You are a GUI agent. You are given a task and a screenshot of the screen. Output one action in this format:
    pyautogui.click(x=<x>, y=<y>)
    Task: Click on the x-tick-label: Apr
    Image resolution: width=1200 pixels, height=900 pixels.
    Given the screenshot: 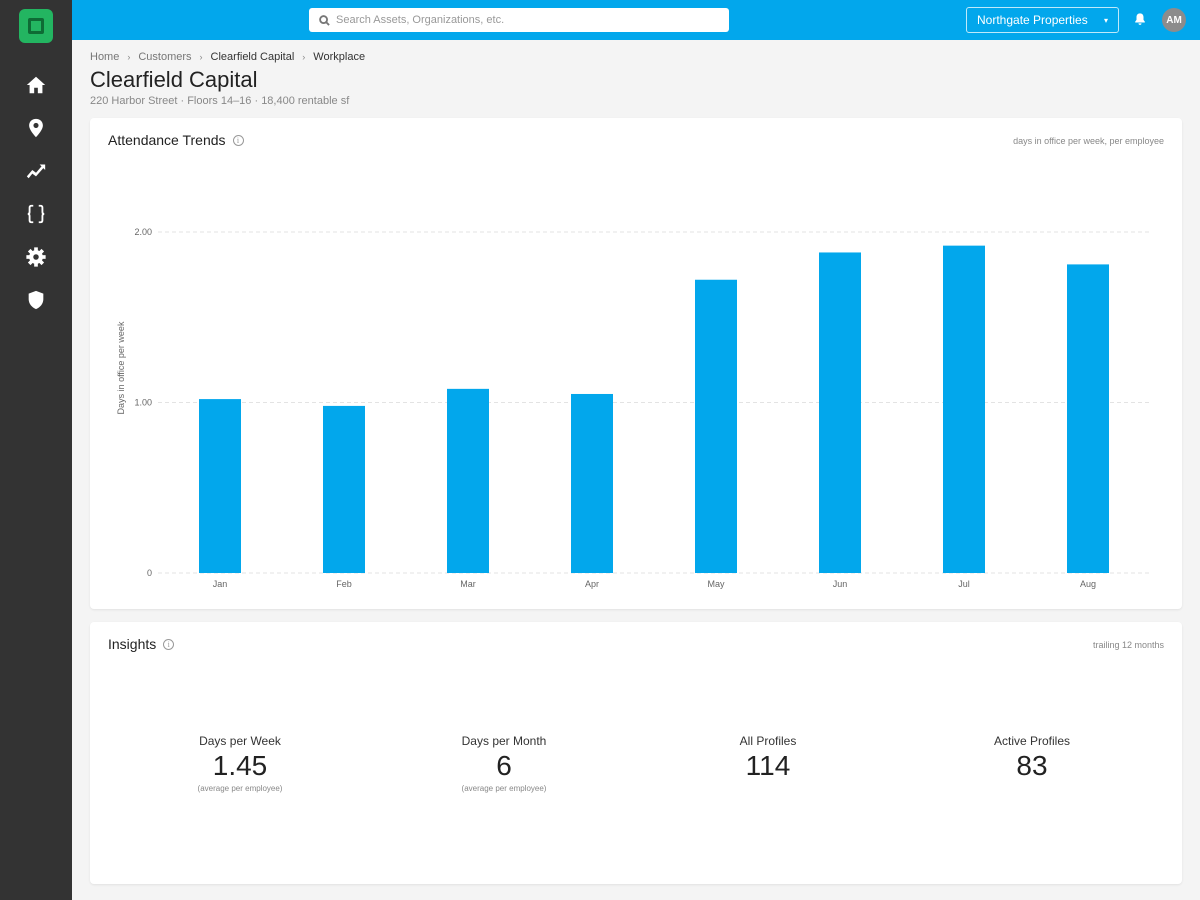 What is the action you would take?
    pyautogui.click(x=592, y=584)
    